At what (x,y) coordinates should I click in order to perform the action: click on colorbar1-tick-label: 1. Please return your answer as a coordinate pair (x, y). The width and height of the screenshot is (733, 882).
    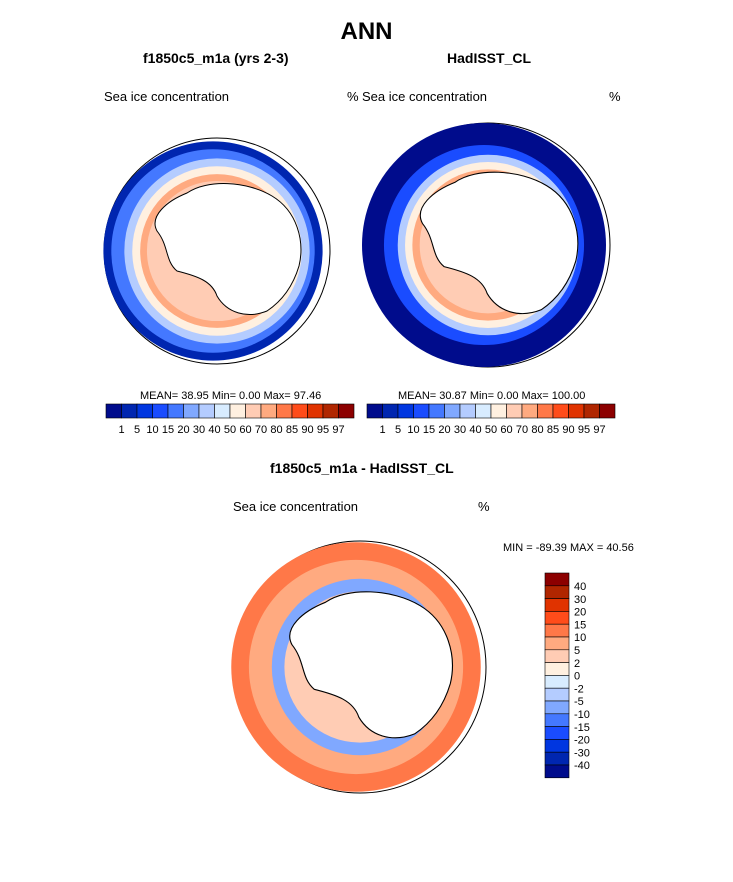
    Looking at the image, I should click on (121, 430).